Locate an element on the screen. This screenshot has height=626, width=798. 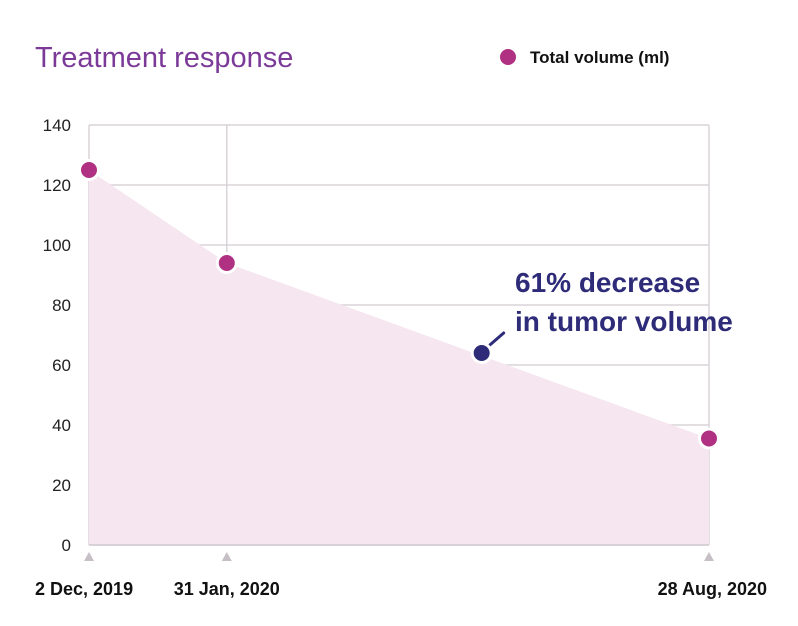
annotation-point is located at coordinates (481, 353).